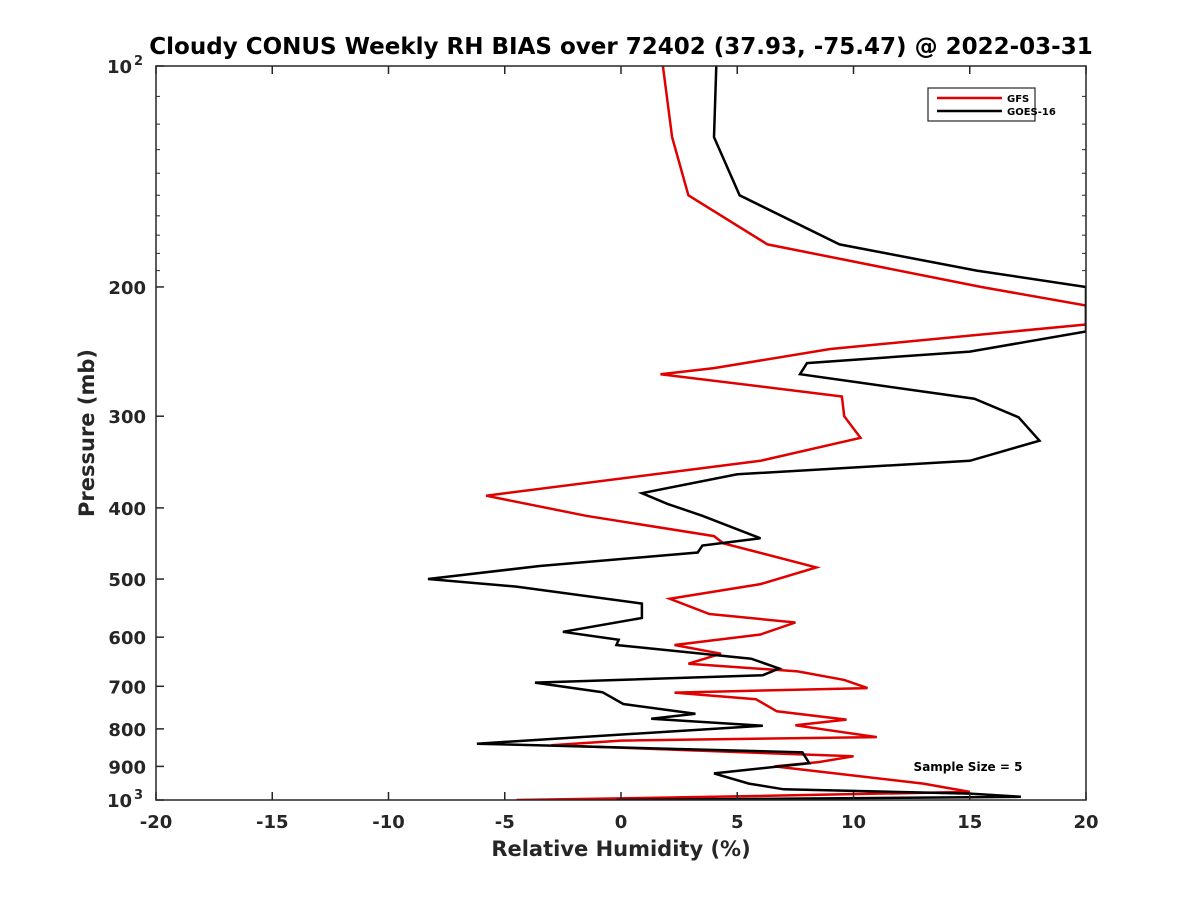  I want to click on y-tick-label: 800, so click(127, 730).